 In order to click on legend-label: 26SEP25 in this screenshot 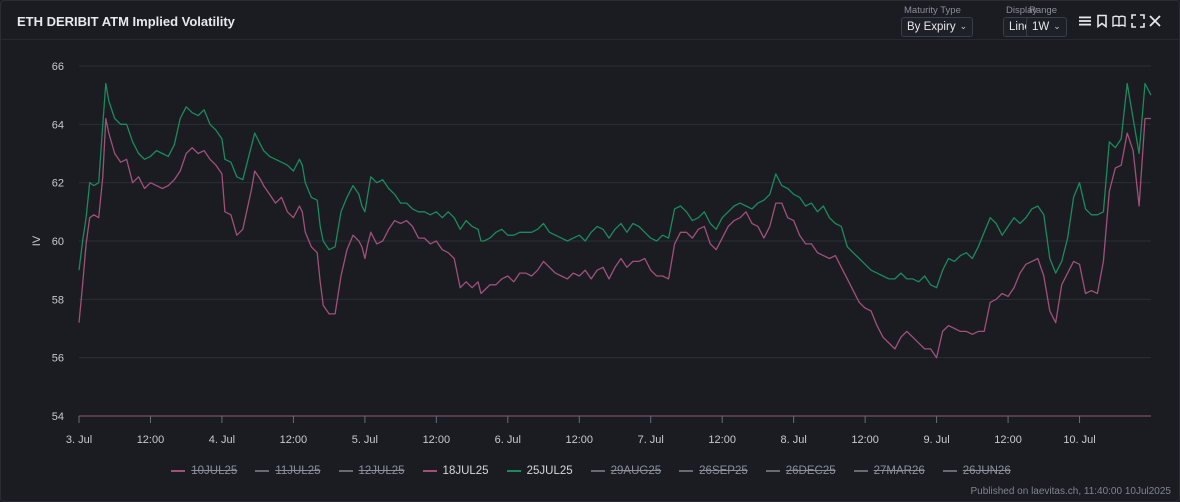, I will do `click(723, 471)`.